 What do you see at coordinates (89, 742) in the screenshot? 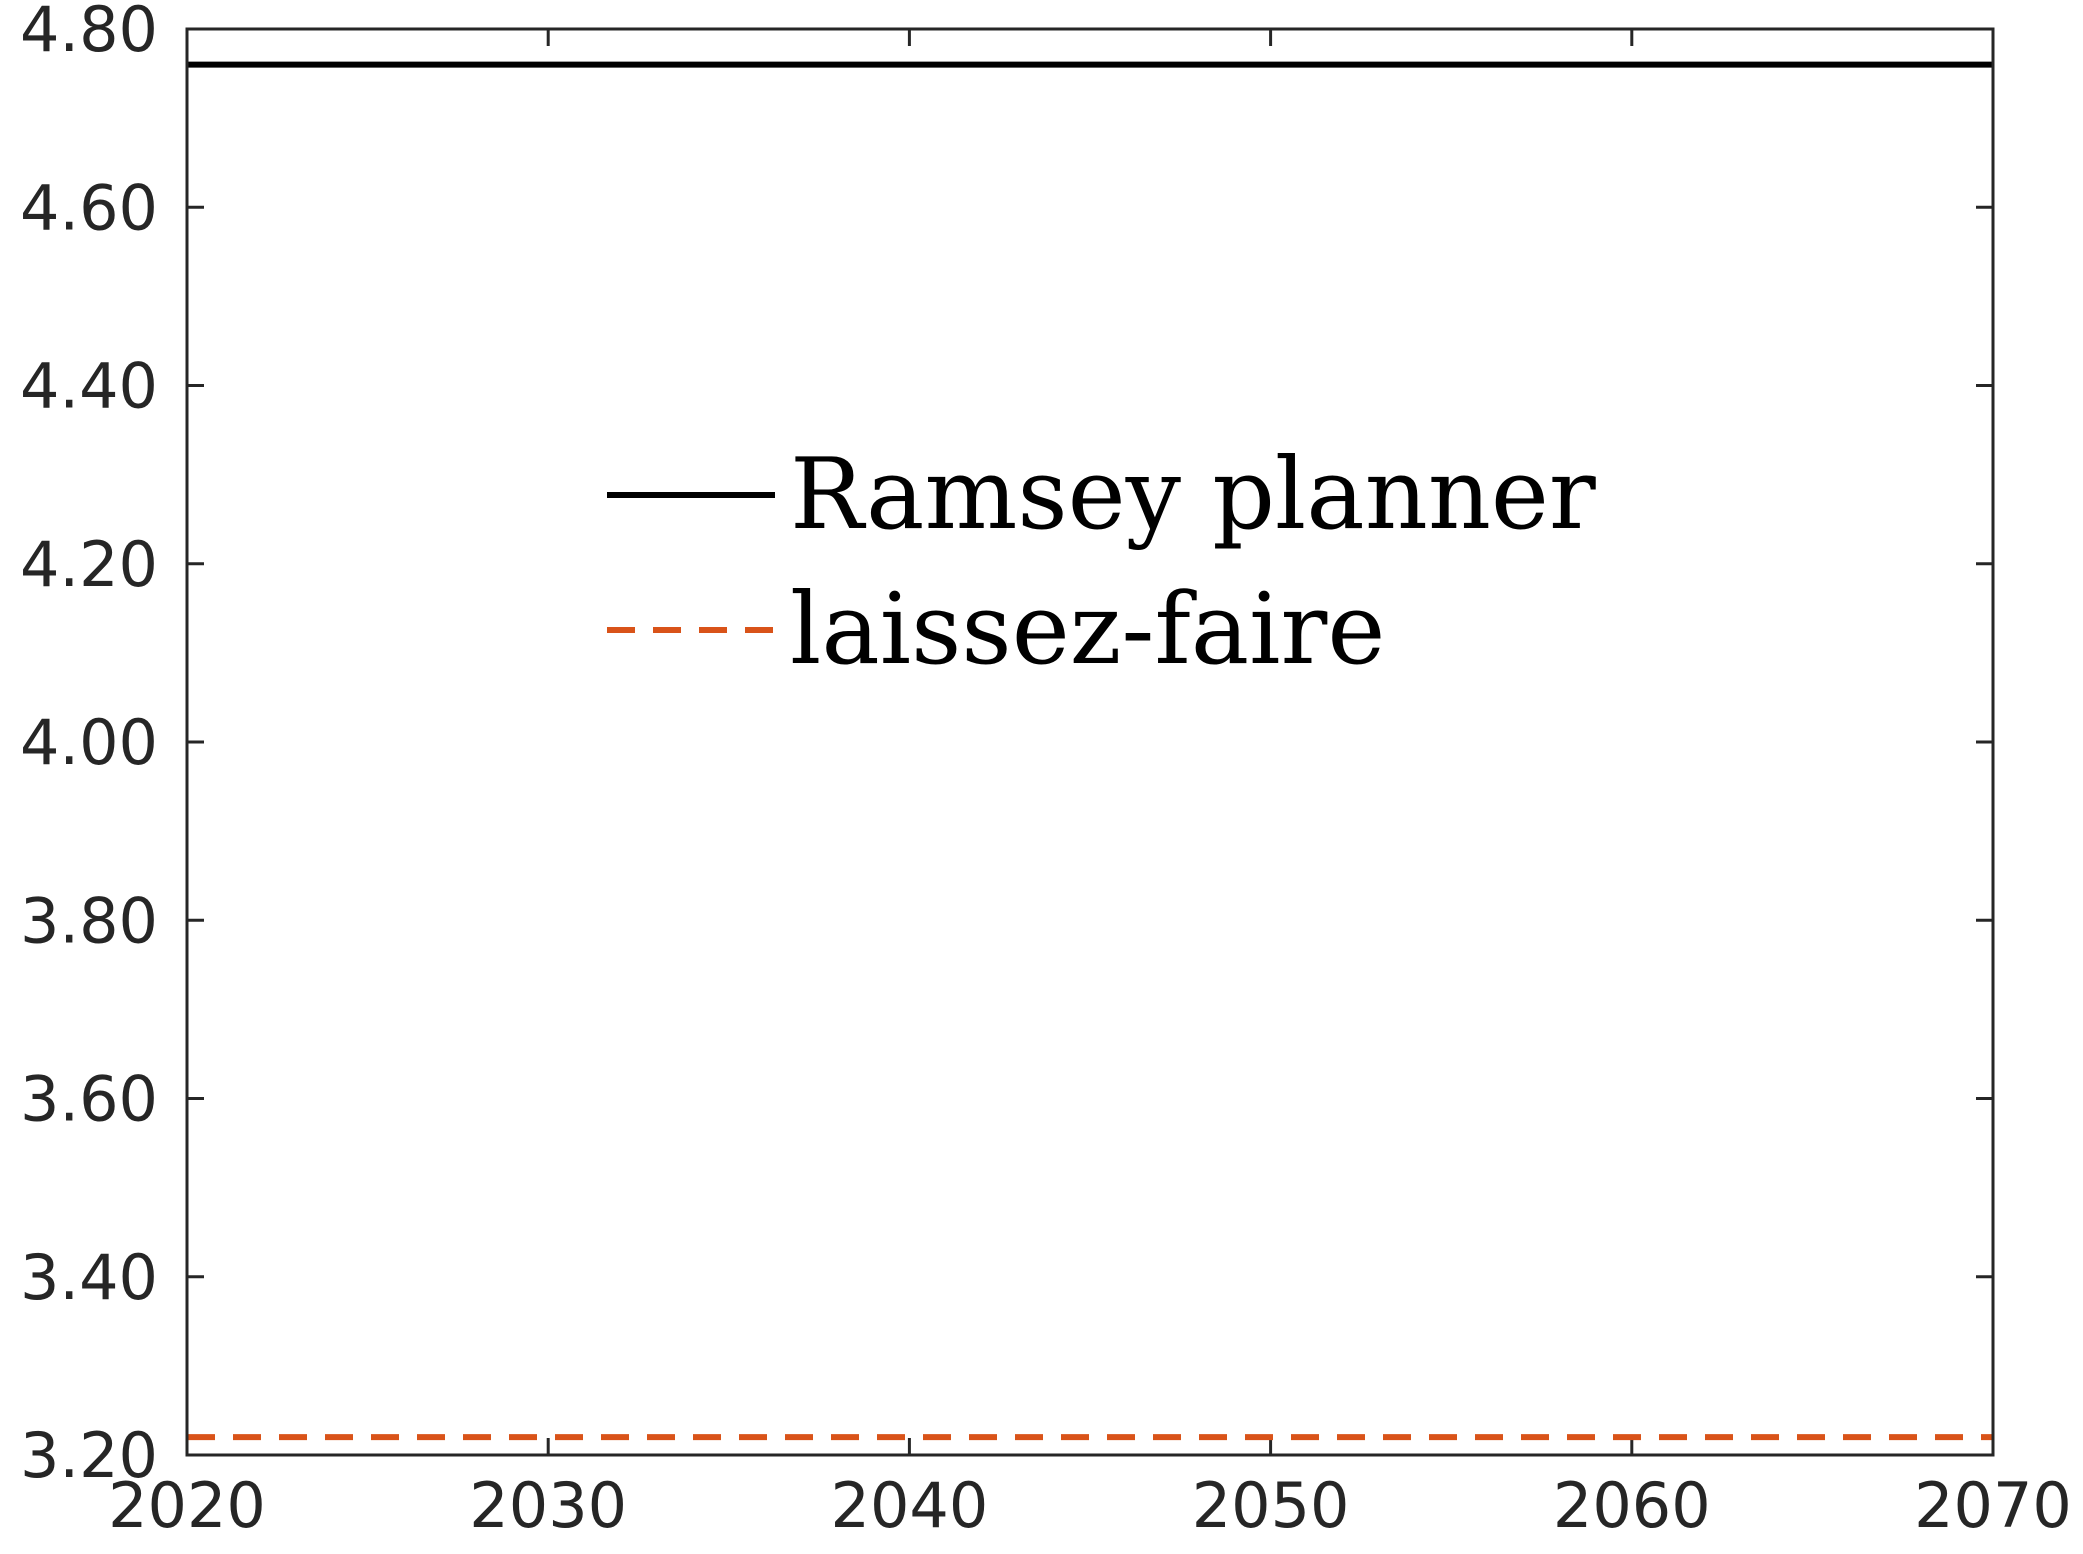
I see `y-tick-label: 4.00` at bounding box center [89, 742].